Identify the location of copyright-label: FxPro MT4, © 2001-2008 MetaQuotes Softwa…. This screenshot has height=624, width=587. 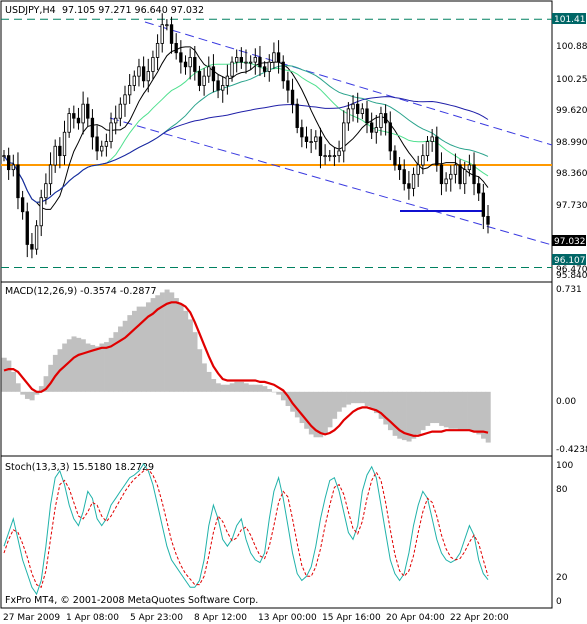
(131, 600).